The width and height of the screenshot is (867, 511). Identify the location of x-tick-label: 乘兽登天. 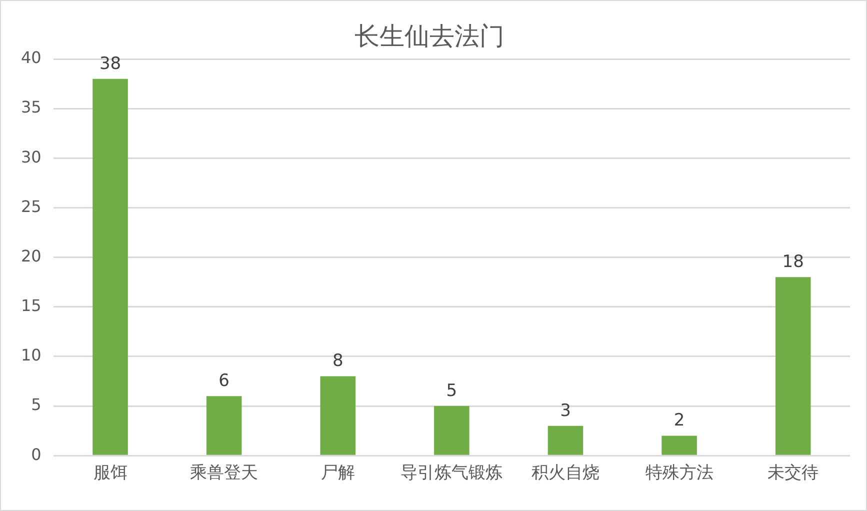
(224, 473).